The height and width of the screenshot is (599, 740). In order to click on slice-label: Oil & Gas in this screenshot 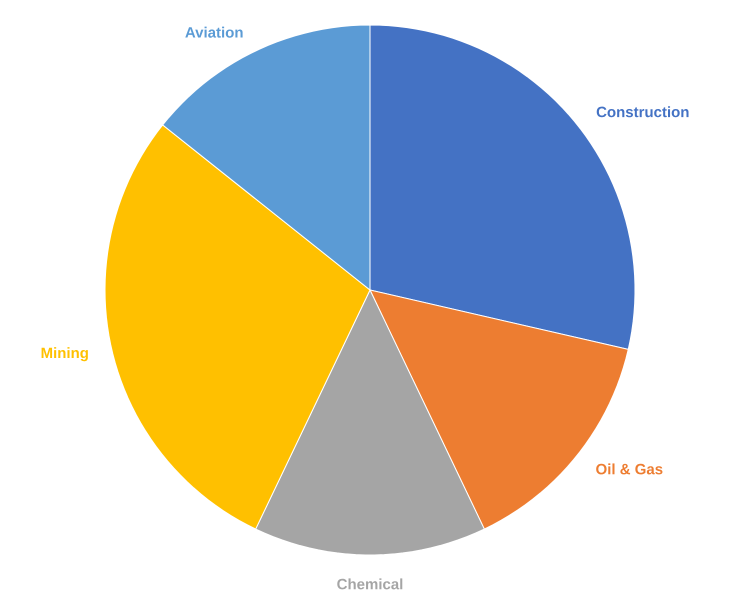, I will do `click(629, 468)`.